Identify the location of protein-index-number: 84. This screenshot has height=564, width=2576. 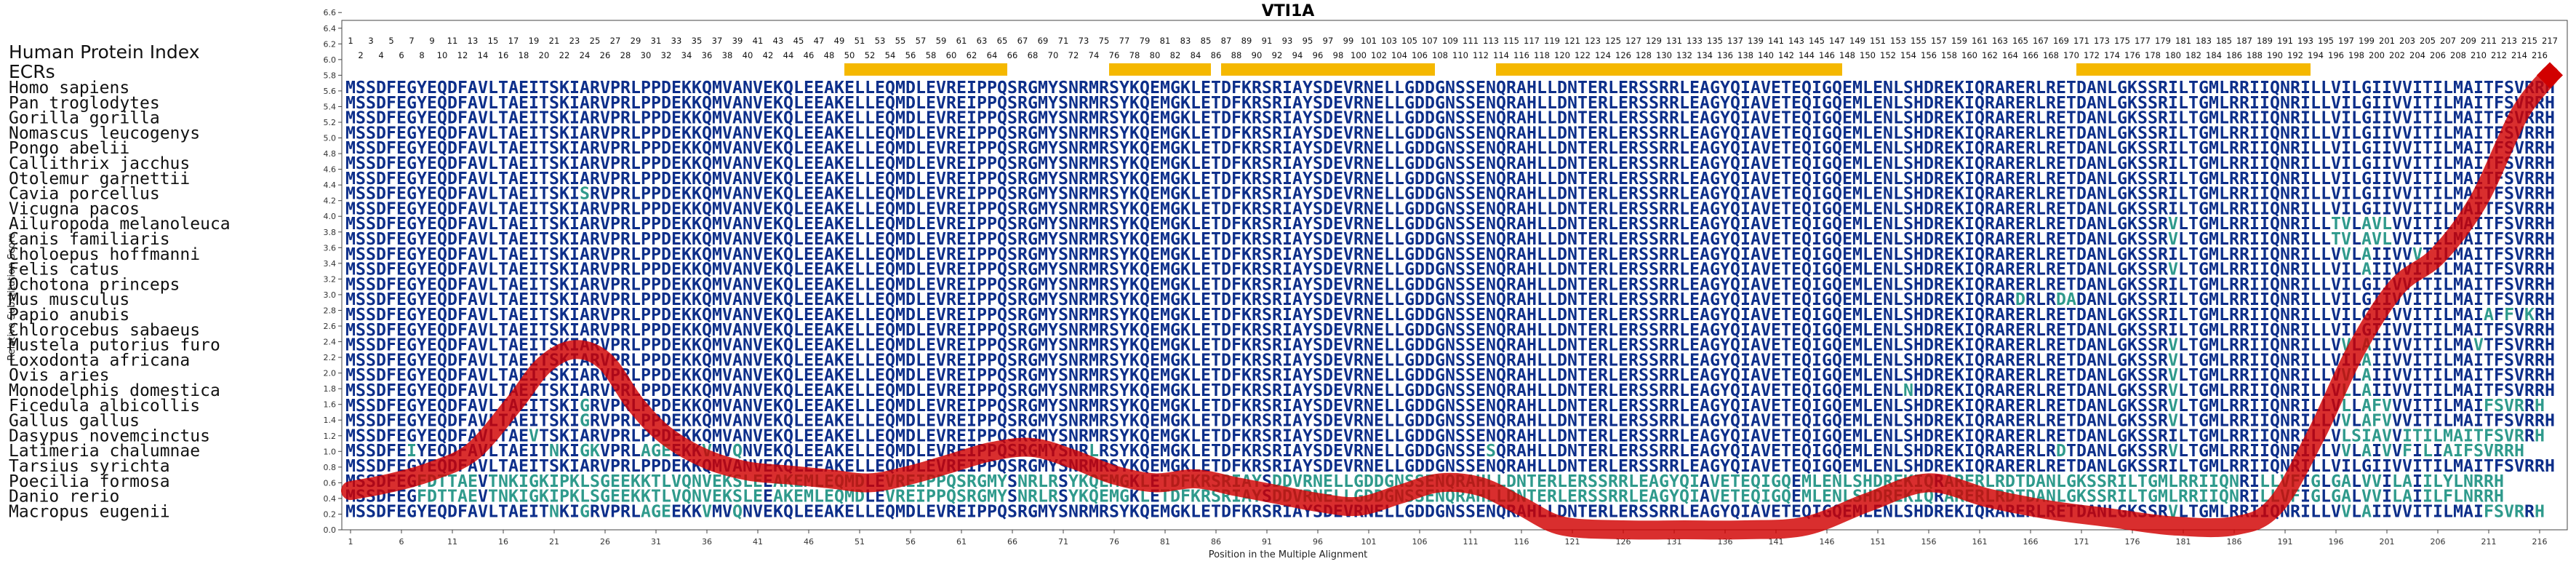
(1196, 55).